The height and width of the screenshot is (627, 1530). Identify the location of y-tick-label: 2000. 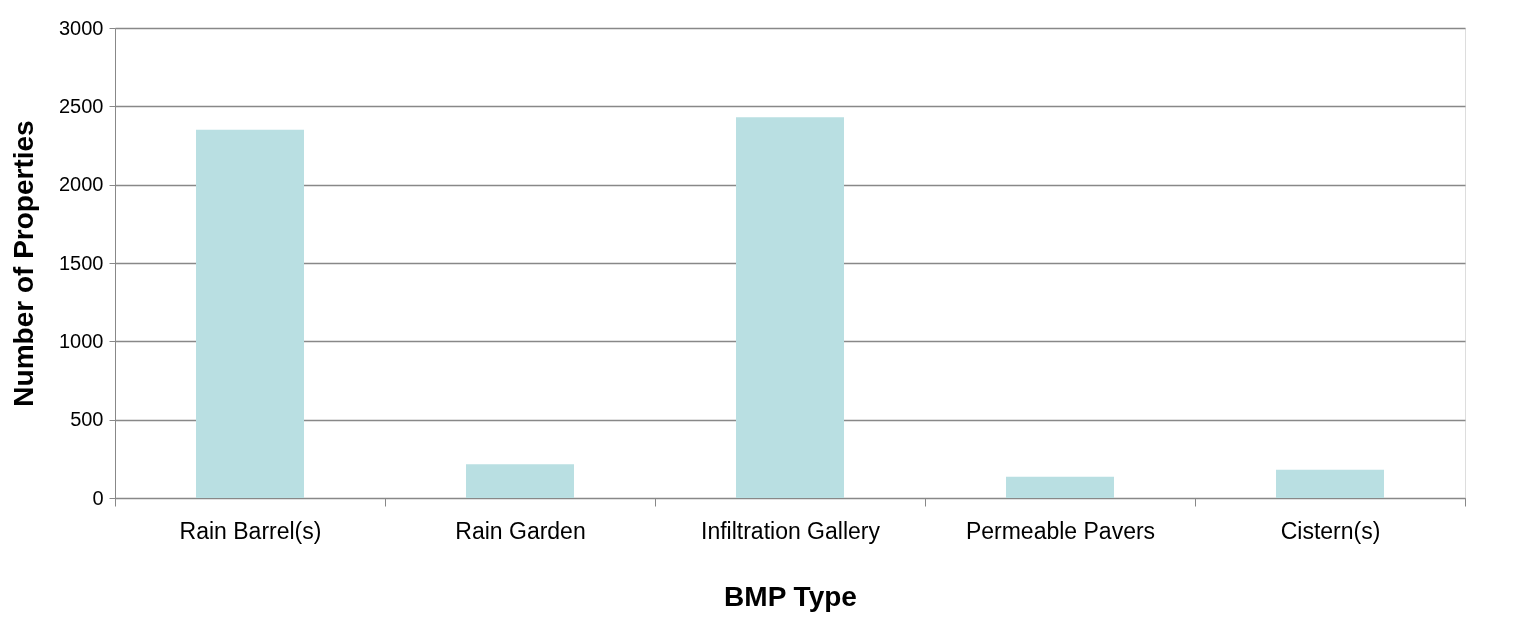
(81, 184).